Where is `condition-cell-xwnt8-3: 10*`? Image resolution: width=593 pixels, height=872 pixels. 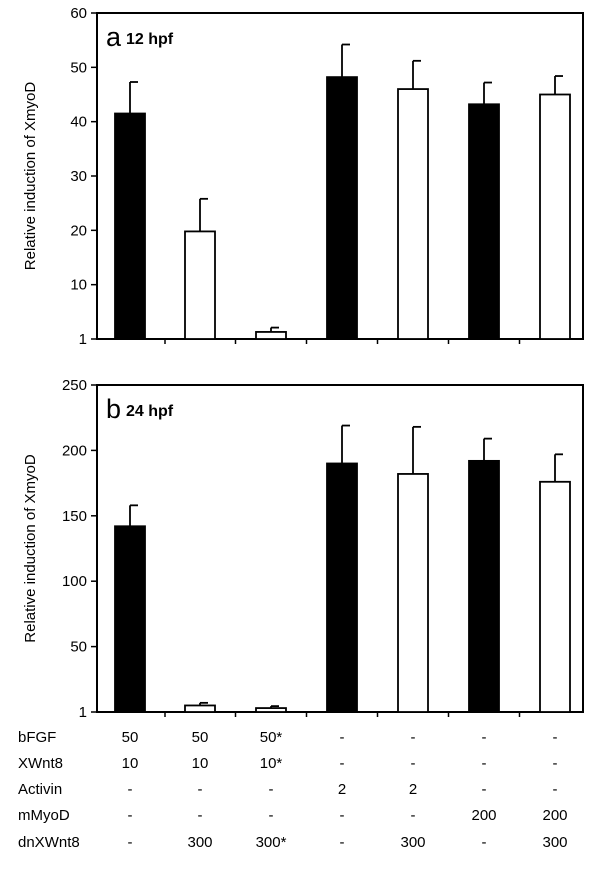 condition-cell-xwnt8-3: 10* is located at coordinates (271, 763).